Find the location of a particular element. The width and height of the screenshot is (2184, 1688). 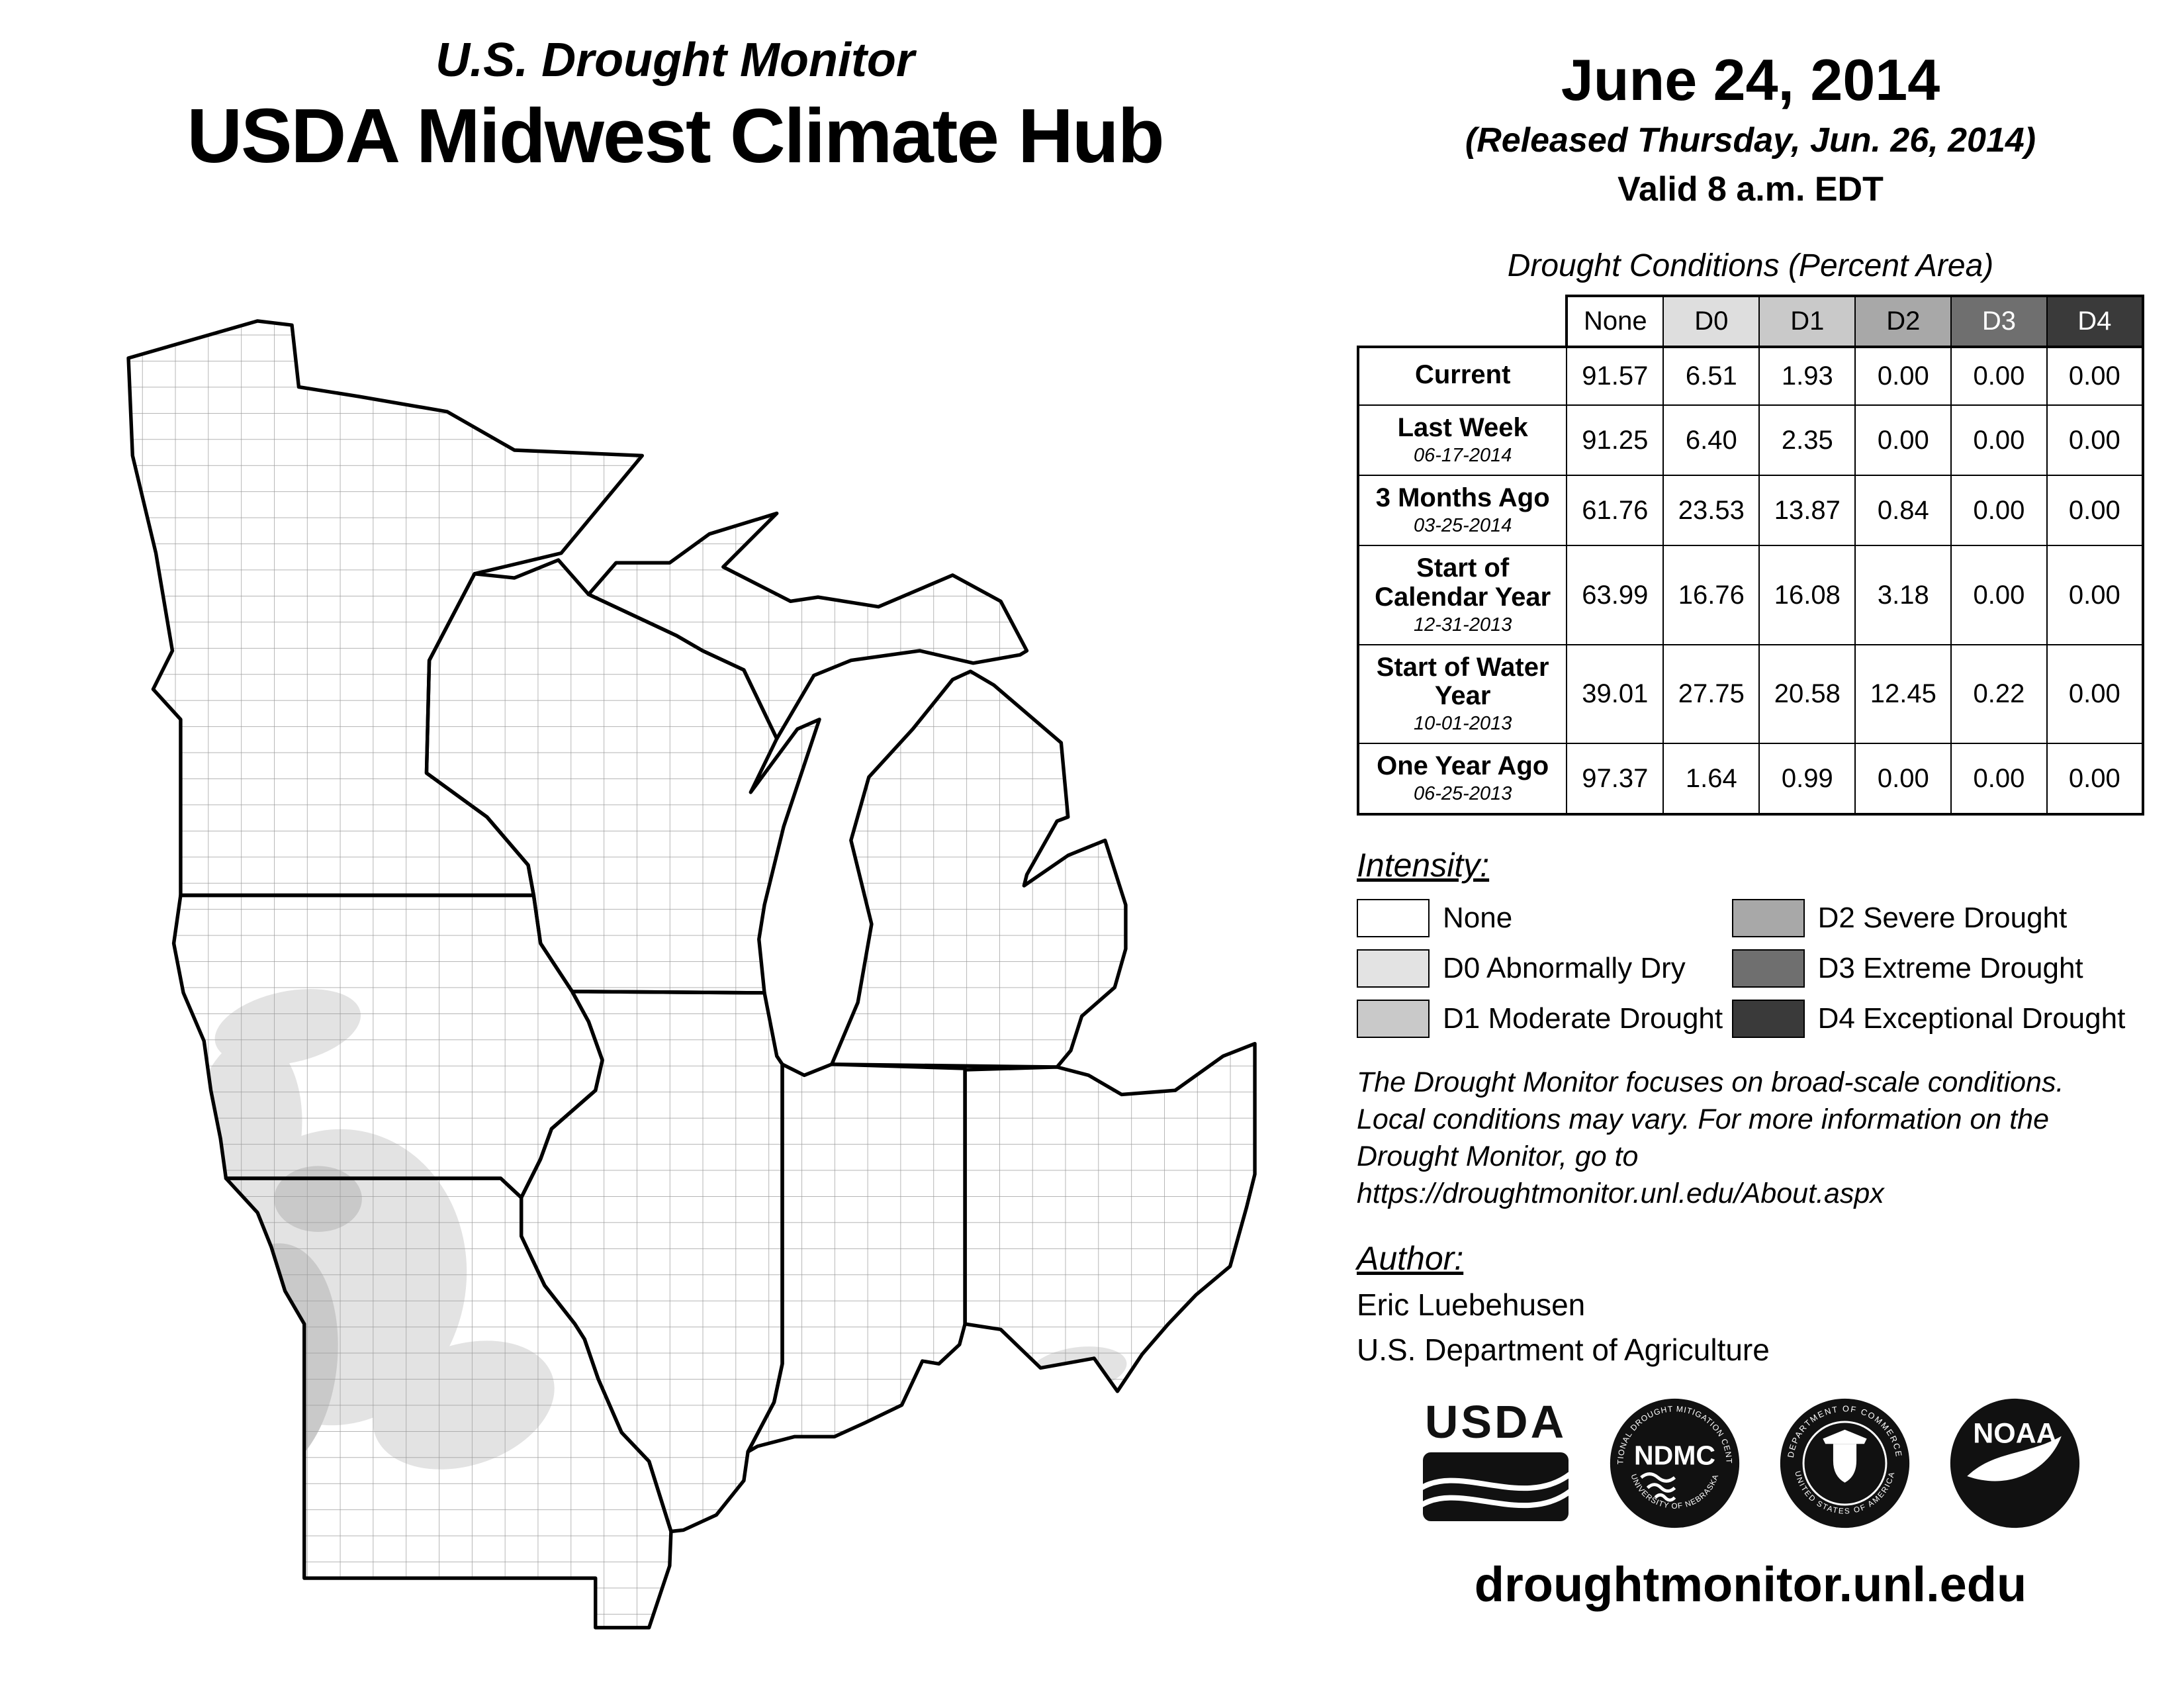

noaa-logo: NOAA is located at coordinates (2014, 1463).